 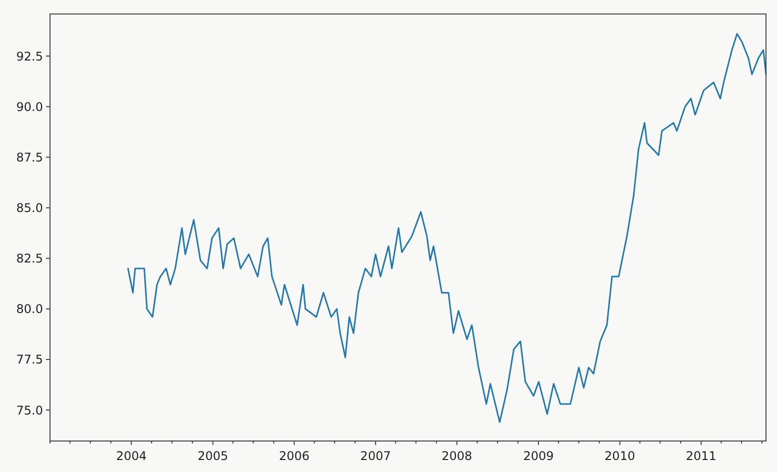 What do you see at coordinates (538, 456) in the screenshot?
I see `x-tick-label: 2009` at bounding box center [538, 456].